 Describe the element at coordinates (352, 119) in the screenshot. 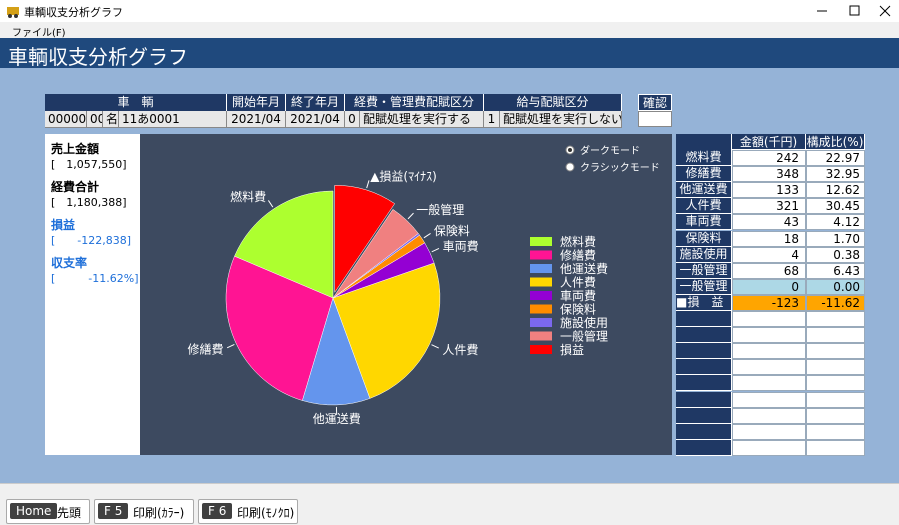

I see `table-cell: 0` at that location.